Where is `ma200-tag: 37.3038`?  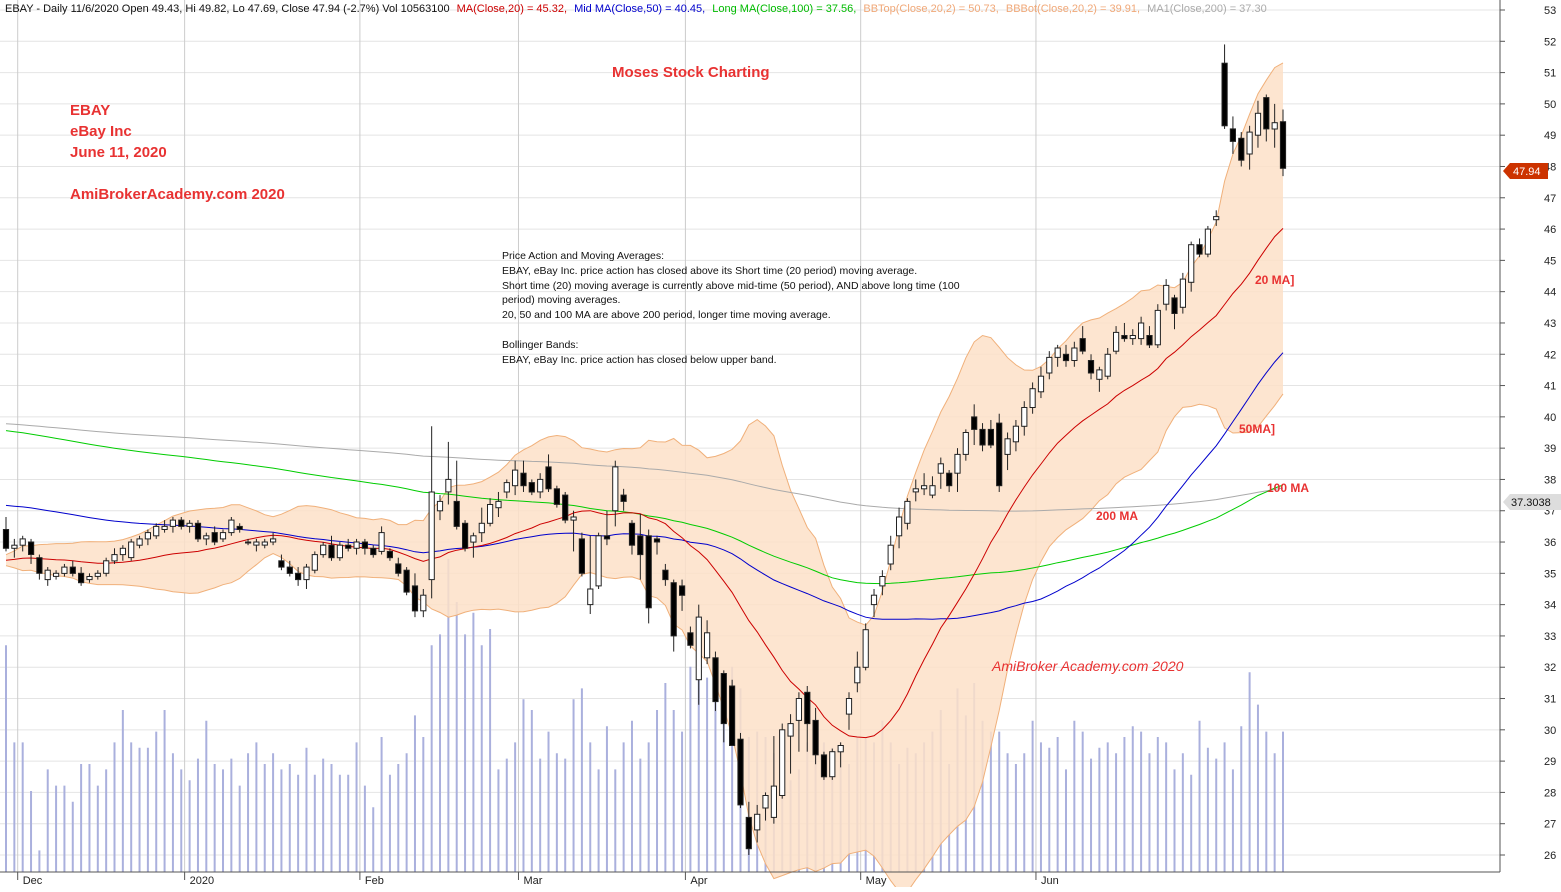
ma200-tag: 37.3038 is located at coordinates (1532, 502).